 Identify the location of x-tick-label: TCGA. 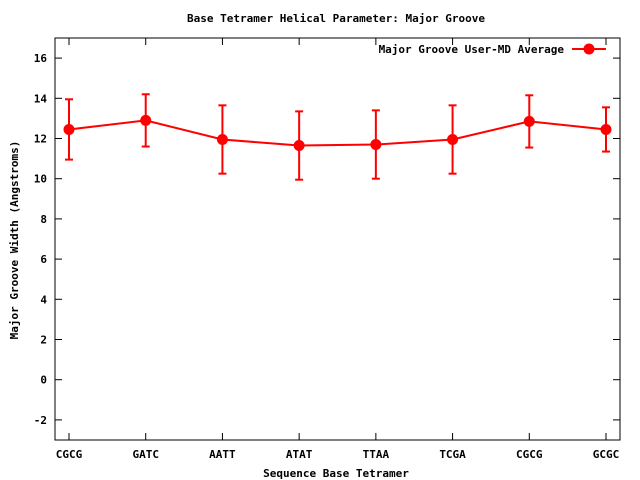
(452, 454).